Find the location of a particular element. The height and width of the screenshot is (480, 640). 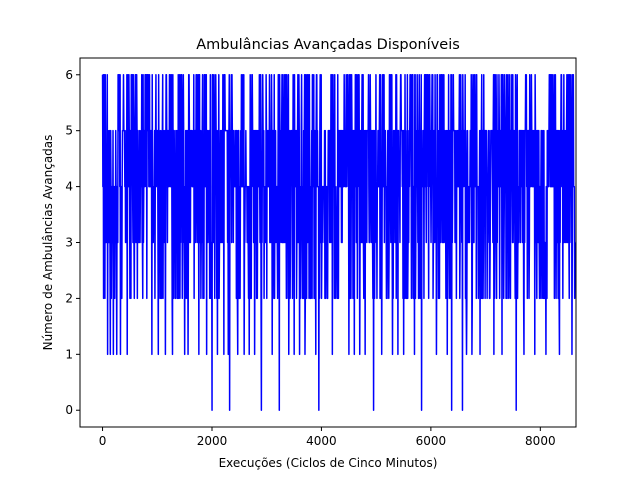

x-tick-label: 8000 is located at coordinates (540, 441).